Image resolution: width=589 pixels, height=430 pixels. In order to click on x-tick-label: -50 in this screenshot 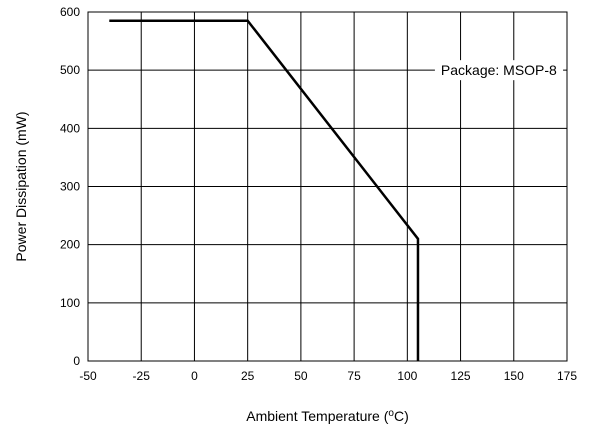, I will do `click(88, 376)`.